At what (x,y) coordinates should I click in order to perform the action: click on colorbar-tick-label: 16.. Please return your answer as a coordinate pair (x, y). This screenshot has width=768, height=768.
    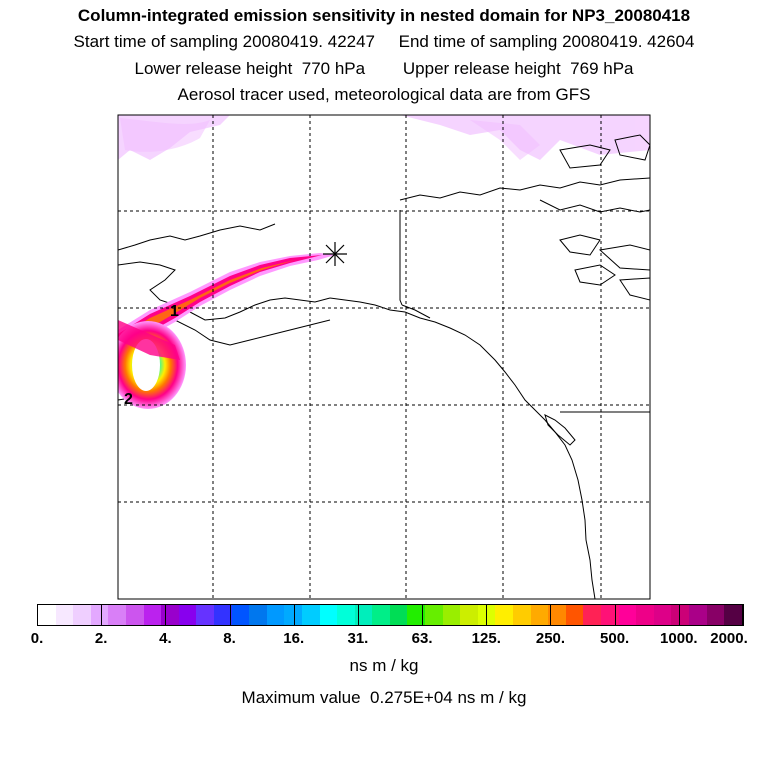
    Looking at the image, I should click on (294, 638).